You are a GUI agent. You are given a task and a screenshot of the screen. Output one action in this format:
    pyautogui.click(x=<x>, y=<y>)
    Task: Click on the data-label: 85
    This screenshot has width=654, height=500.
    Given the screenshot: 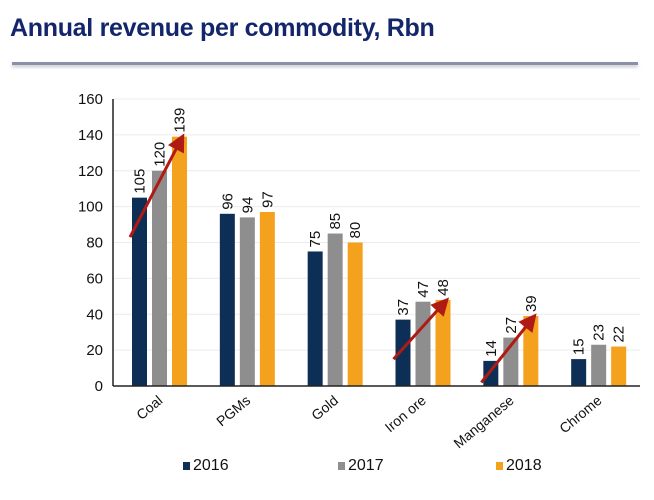 What is the action you would take?
    pyautogui.click(x=335, y=221)
    